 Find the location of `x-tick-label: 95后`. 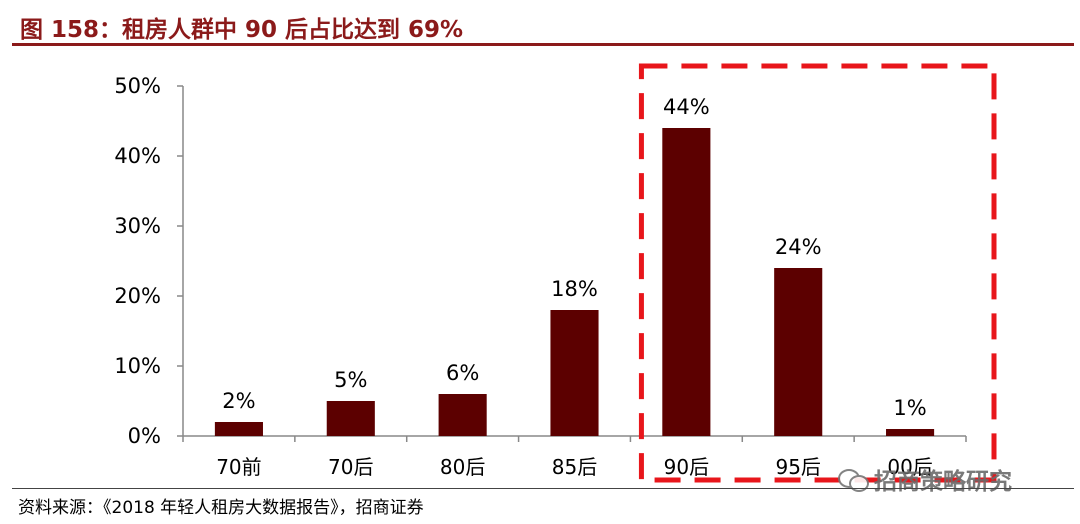

x-tick-label: 95后 is located at coordinates (797, 467).